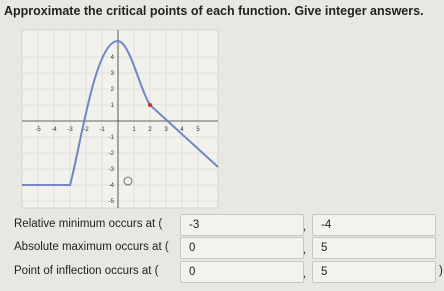 The width and height of the screenshot is (444, 291). I want to click on y-tick-label: -3, so click(112, 170).